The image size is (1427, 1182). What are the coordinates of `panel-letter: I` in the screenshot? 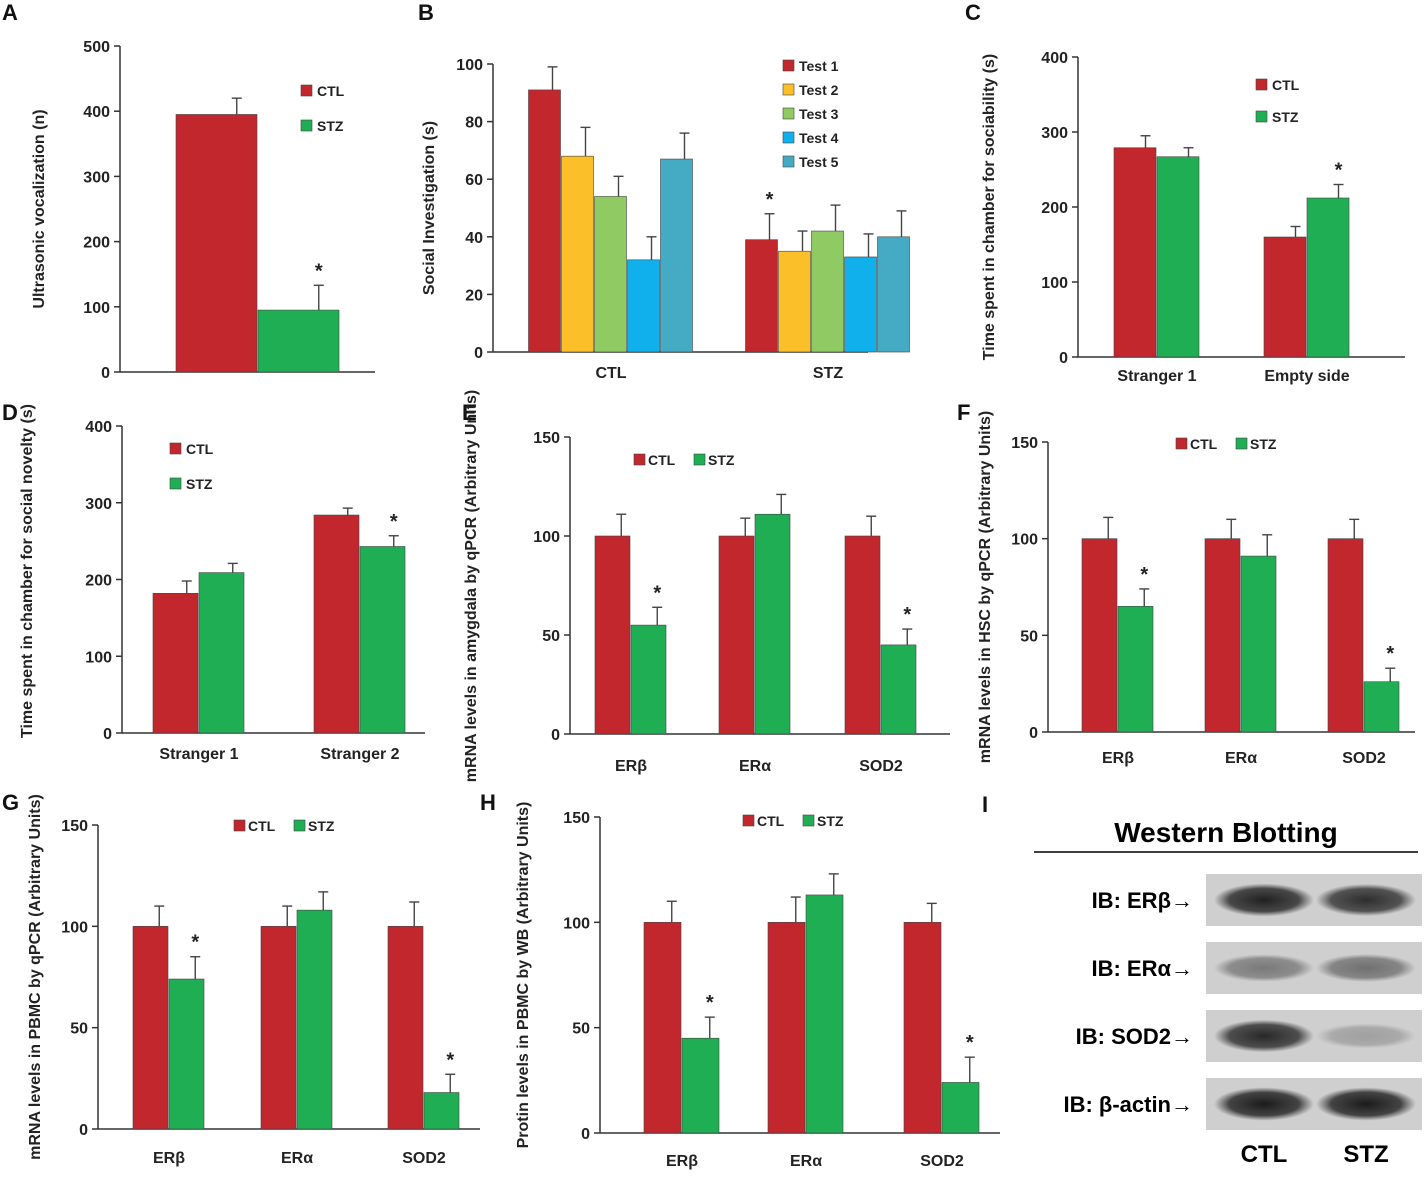 It's located at (985, 804).